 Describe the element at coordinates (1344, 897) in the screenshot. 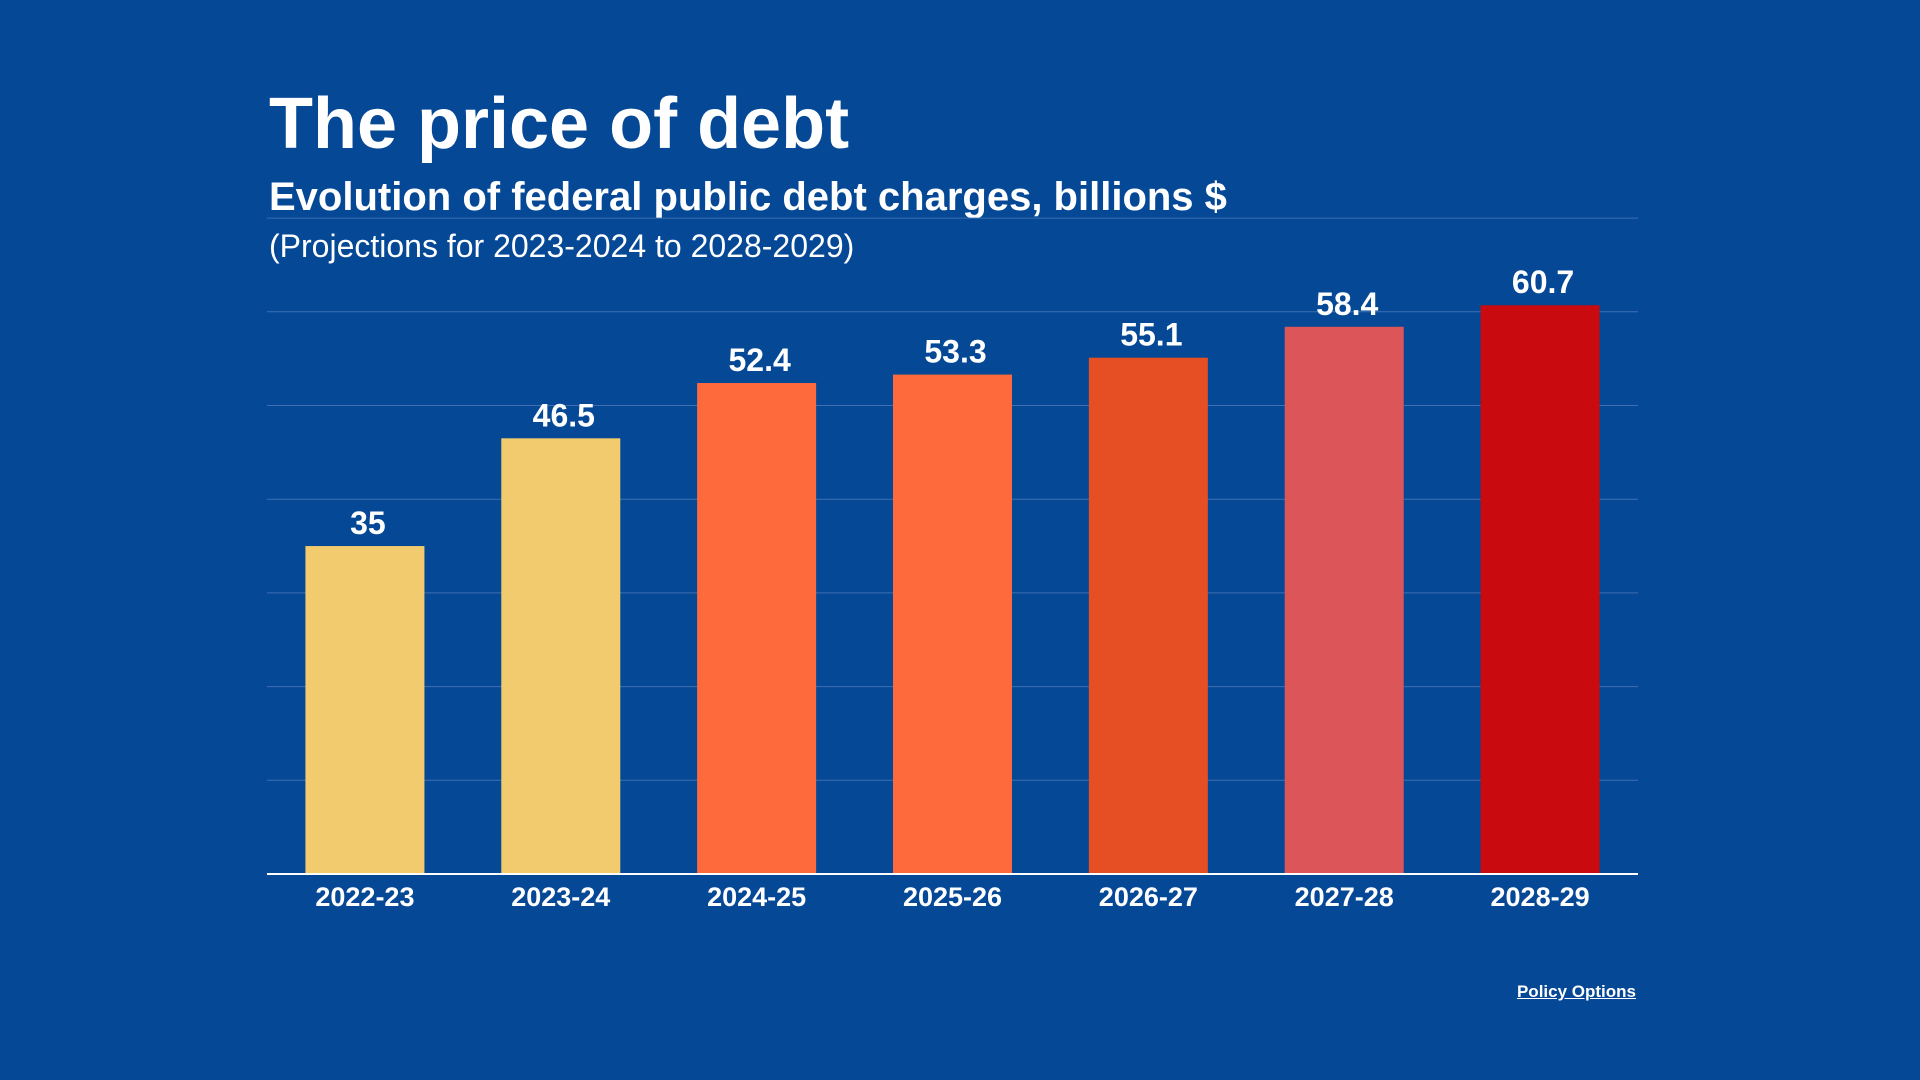

I see `x-tick-label: 2027-28` at that location.